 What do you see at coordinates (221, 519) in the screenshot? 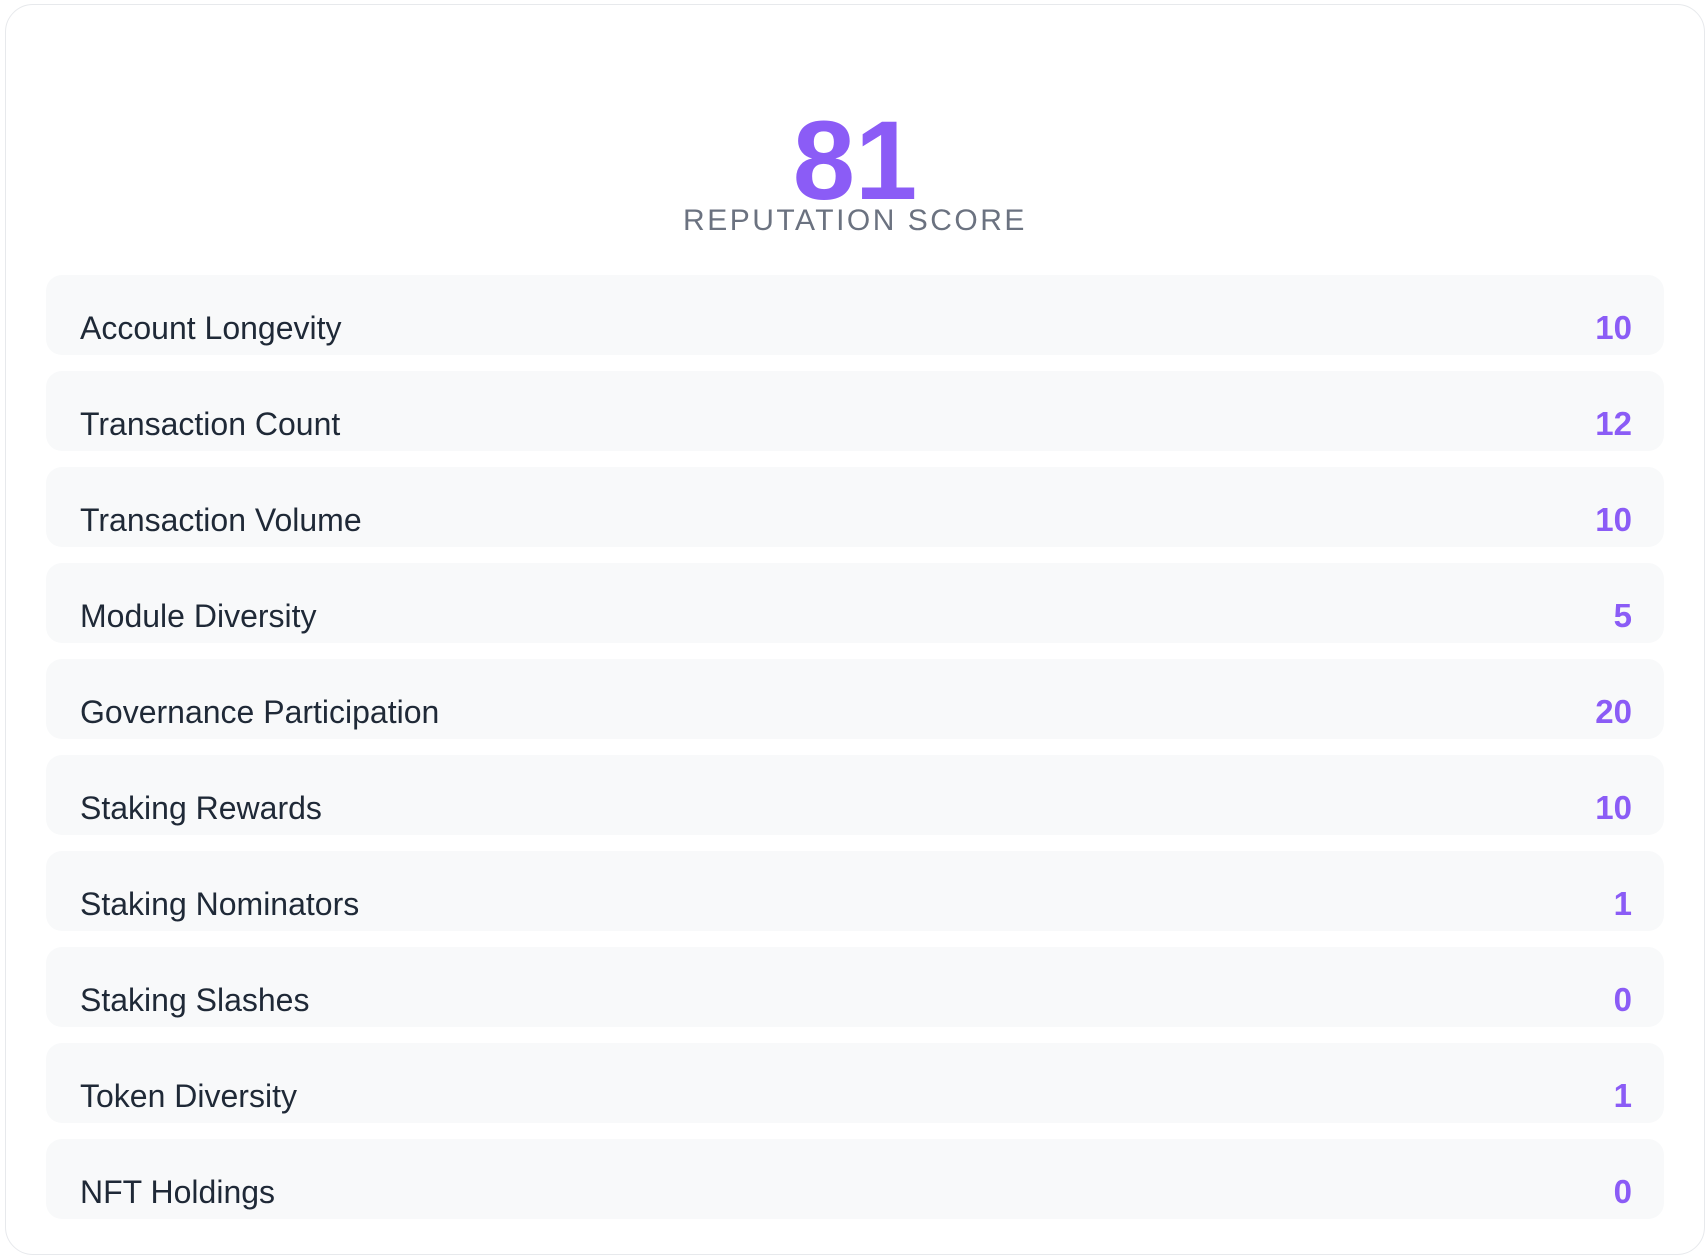
I see `metric-label: Transaction Volume` at bounding box center [221, 519].